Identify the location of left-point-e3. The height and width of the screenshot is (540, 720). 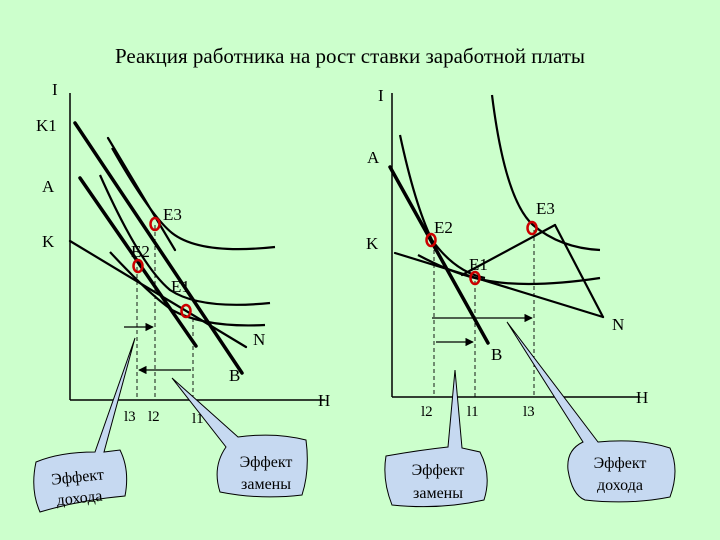
(155, 224).